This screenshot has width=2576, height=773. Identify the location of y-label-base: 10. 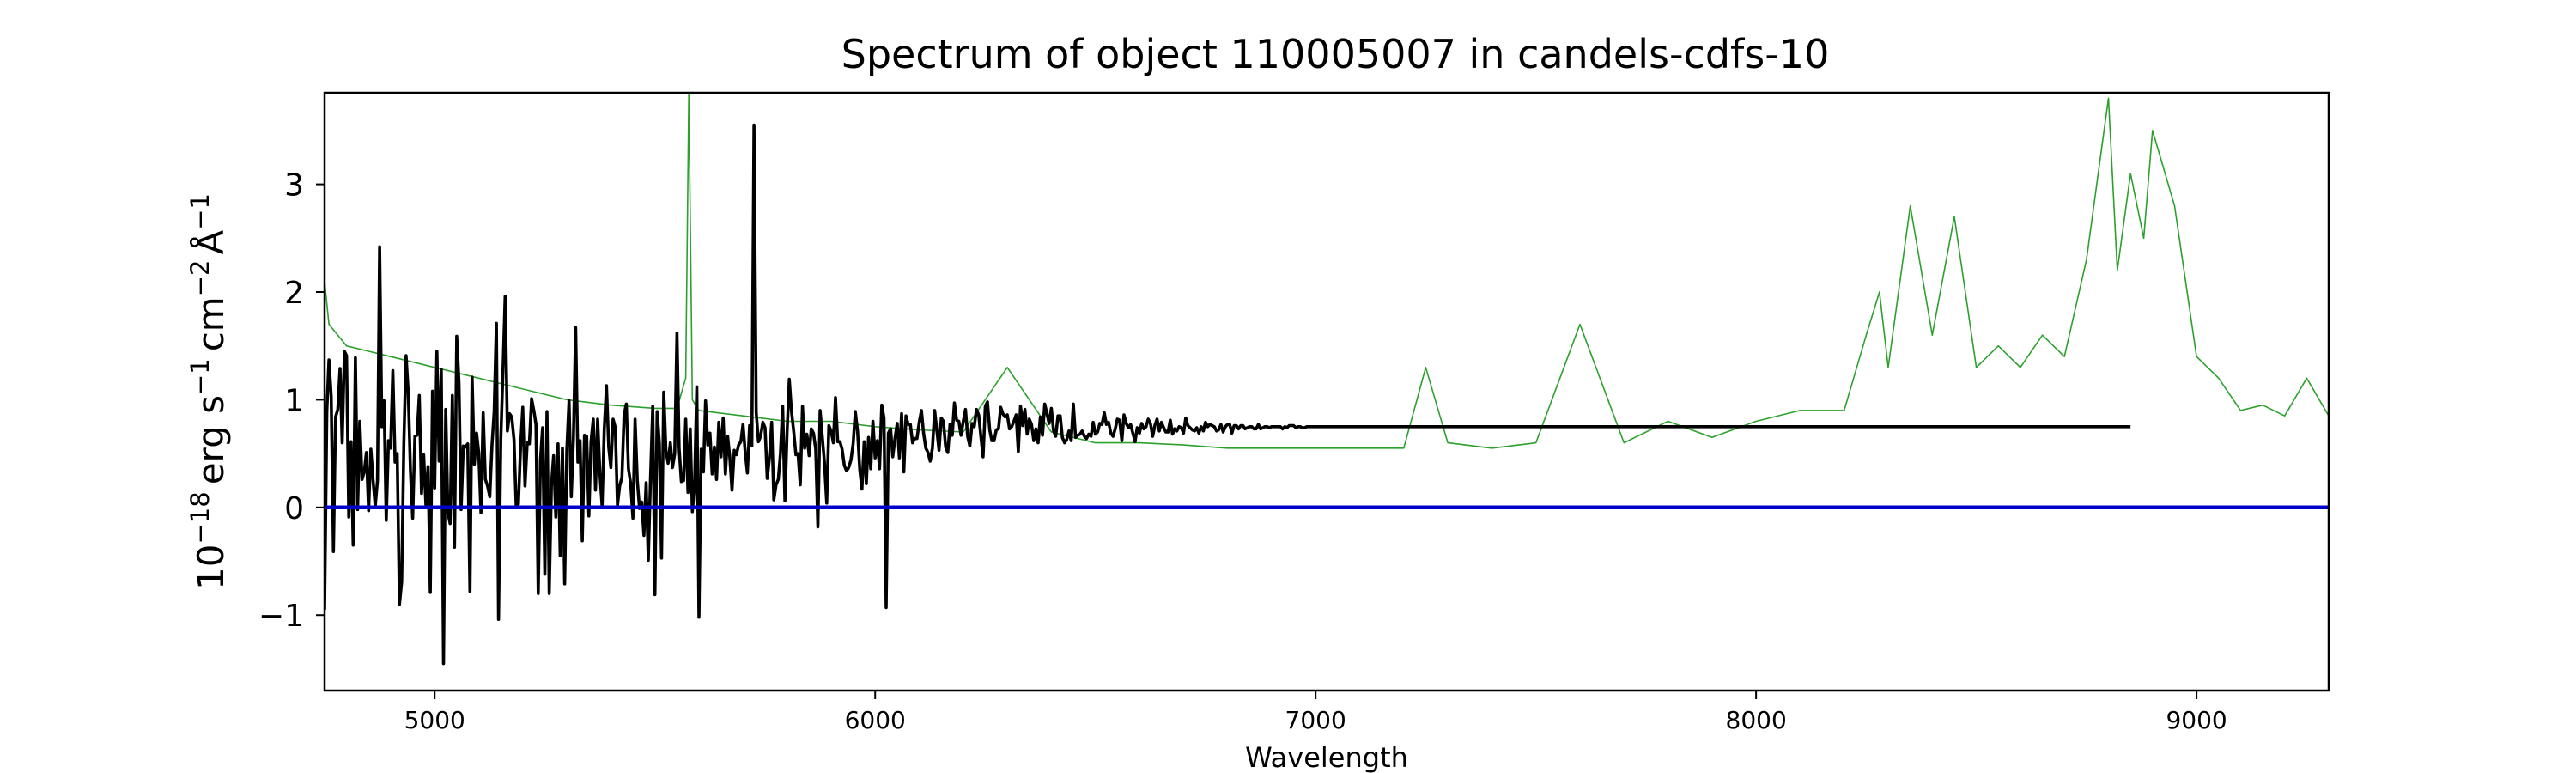
(211, 567).